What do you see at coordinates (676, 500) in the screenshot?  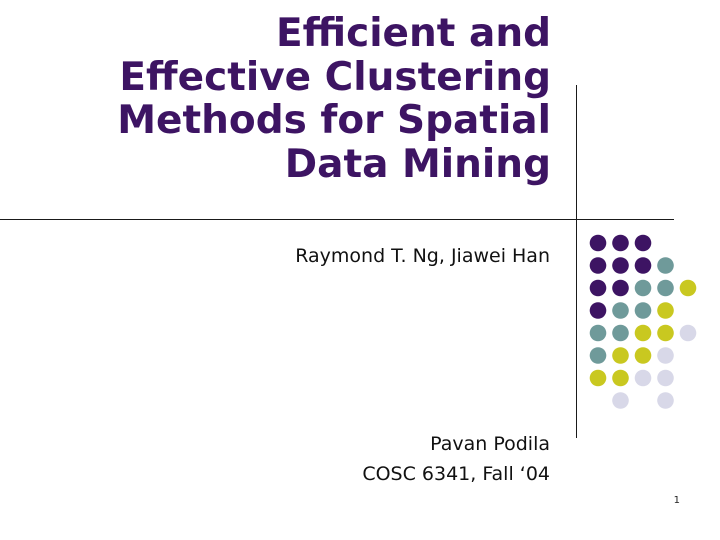 I see `page-number: 1` at bounding box center [676, 500].